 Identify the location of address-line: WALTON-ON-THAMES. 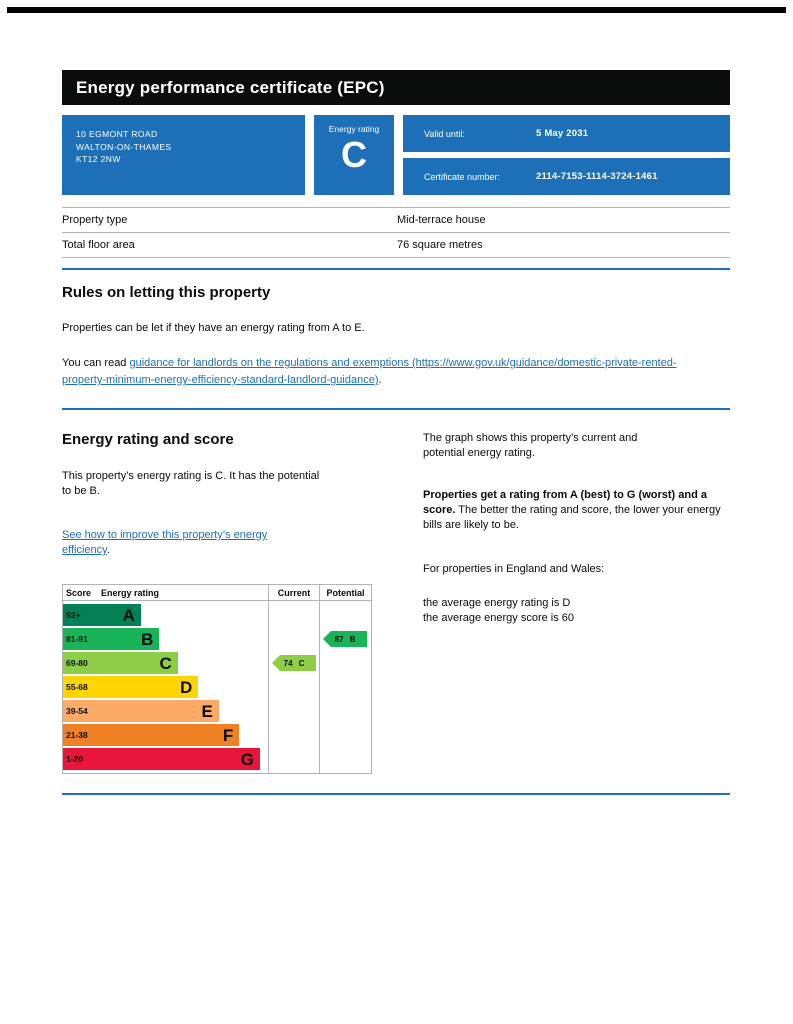
(124, 146).